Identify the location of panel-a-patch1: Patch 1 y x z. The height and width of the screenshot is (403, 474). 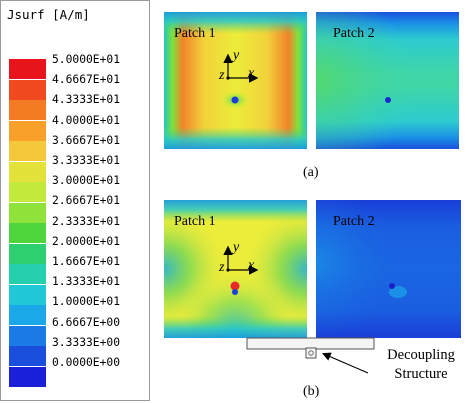
(235, 83).